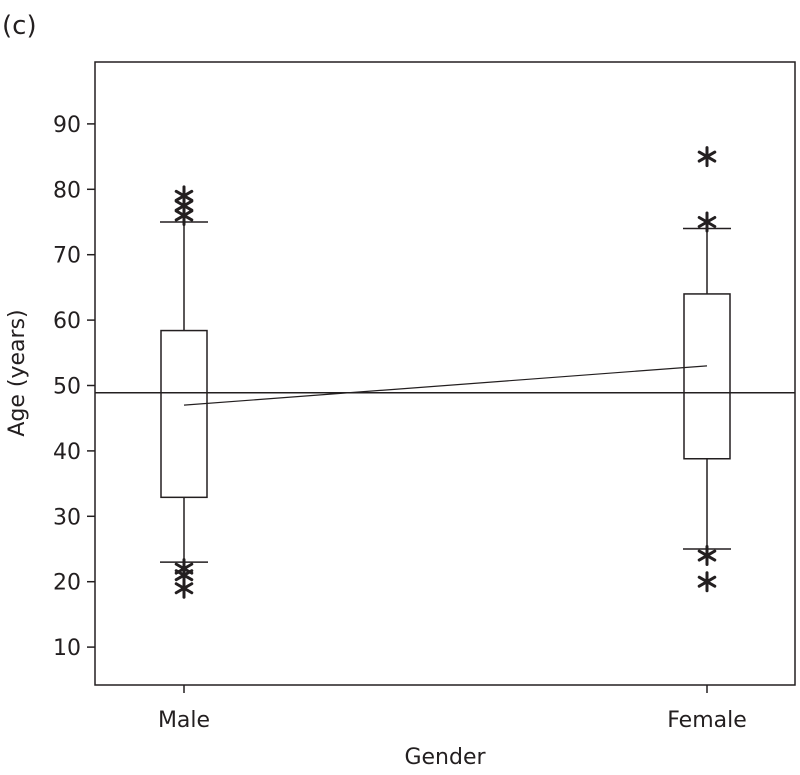 The image size is (800, 775). What do you see at coordinates (67, 125) in the screenshot?
I see `y-tick-label: 90` at bounding box center [67, 125].